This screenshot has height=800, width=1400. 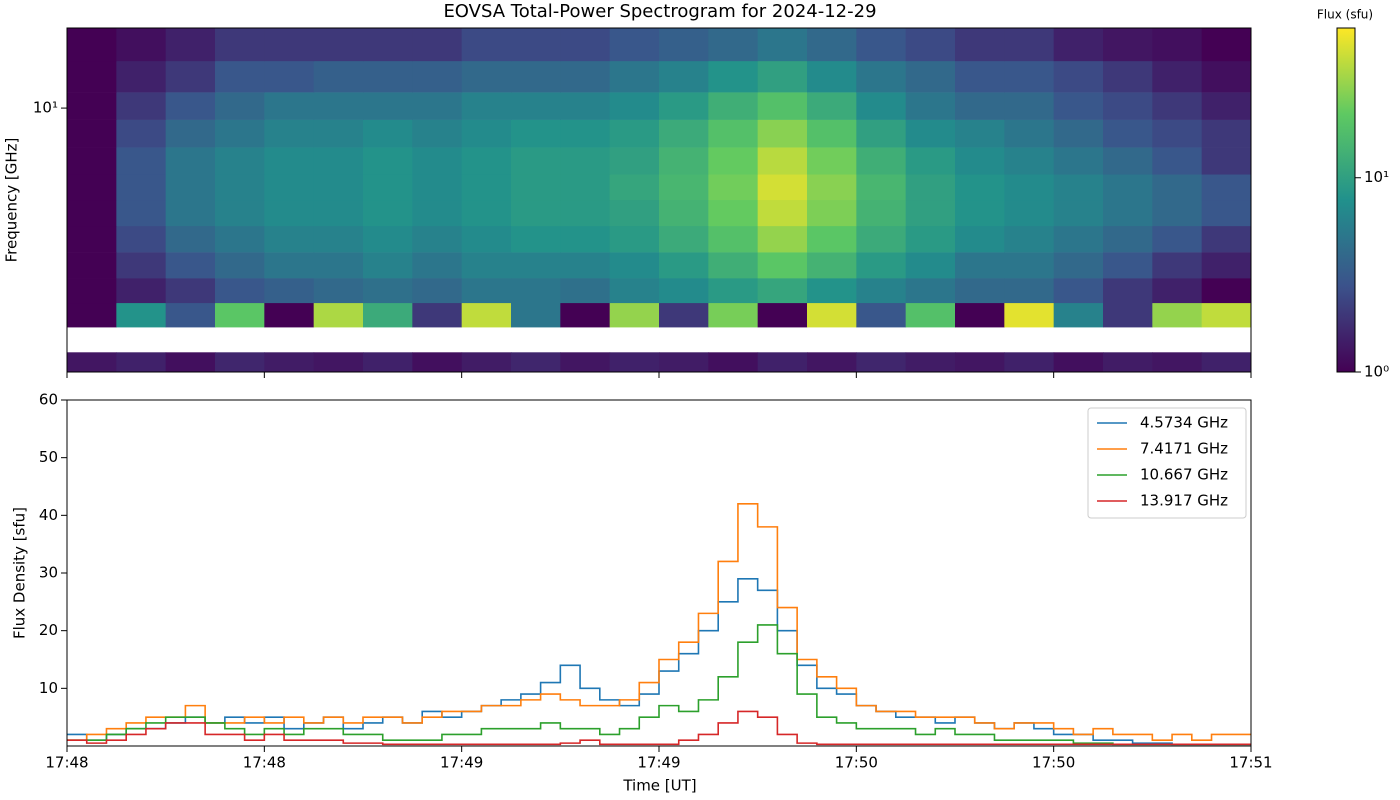 What do you see at coordinates (658, 763) in the screenshot?
I see `x-tick-label: 17:49` at bounding box center [658, 763].